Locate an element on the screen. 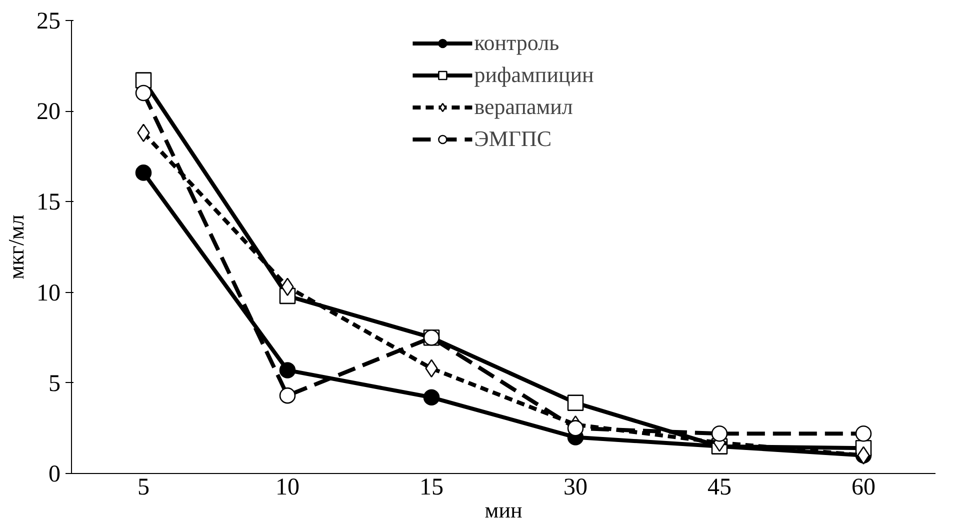 Image resolution: width=971 pixels, height=531 pixels. legend-label: рифампицин is located at coordinates (534, 75).